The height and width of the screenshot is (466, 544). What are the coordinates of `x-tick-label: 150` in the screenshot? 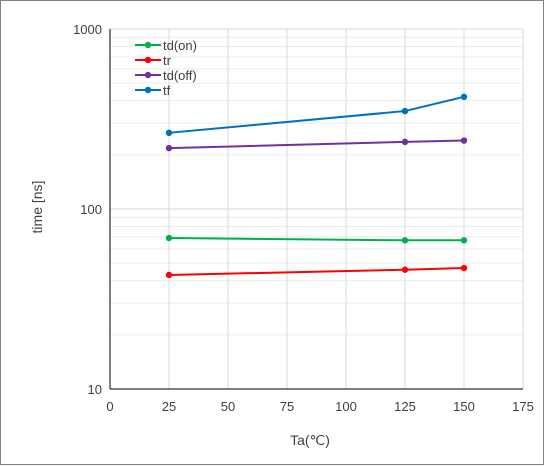 It's located at (464, 406).